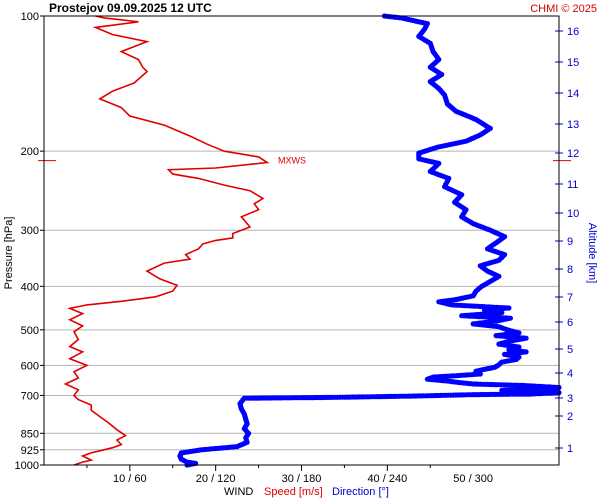 Image resolution: width=600 pixels, height=500 pixels. I want to click on wind-tick-label: 10 / 60, so click(130, 479).